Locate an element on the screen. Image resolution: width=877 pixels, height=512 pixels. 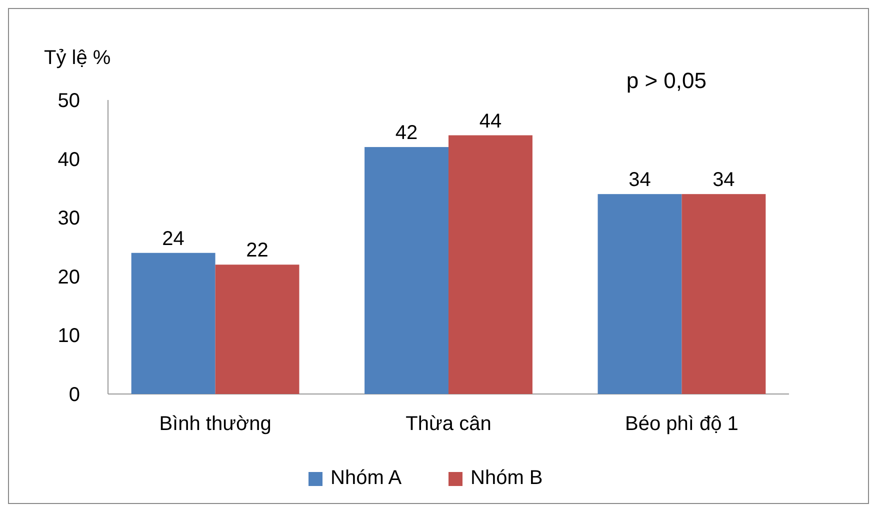
y-tick-label: 20 is located at coordinates (69, 277).